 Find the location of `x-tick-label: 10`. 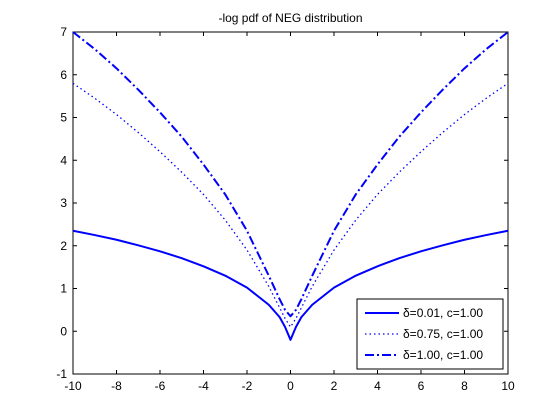

x-tick-label: 10 is located at coordinates (508, 386).